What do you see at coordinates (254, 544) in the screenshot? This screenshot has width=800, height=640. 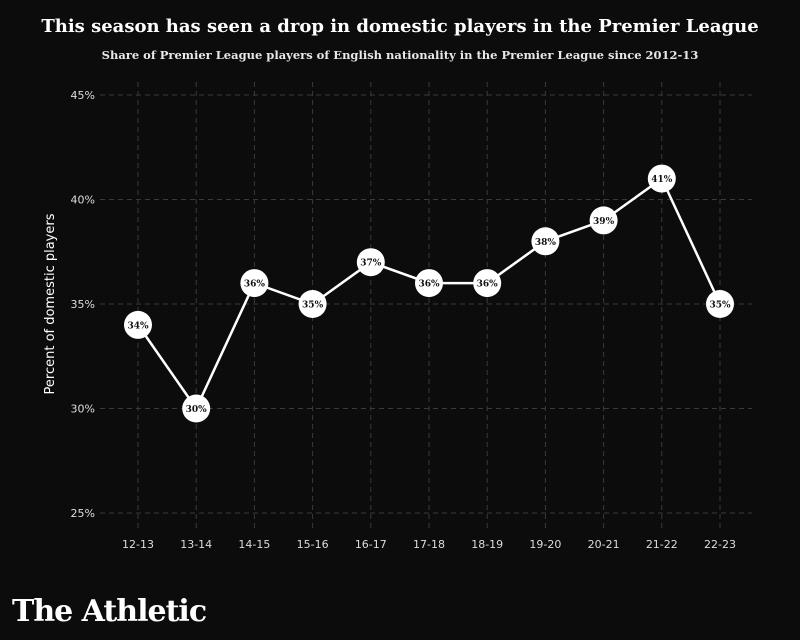 I see `x-tick-label: 14-15` at bounding box center [254, 544].